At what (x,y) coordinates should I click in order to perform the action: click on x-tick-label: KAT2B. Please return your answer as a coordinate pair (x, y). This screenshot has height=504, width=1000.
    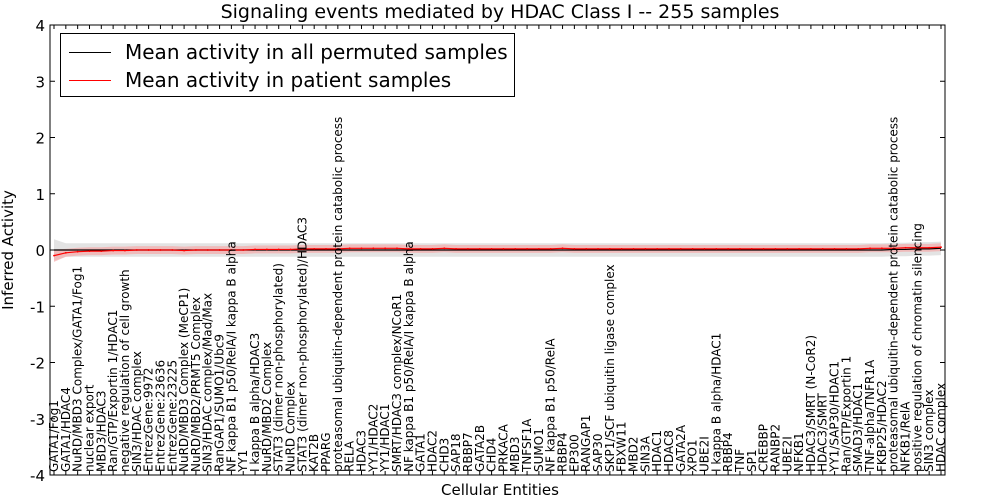
    Looking at the image, I should click on (314, 453).